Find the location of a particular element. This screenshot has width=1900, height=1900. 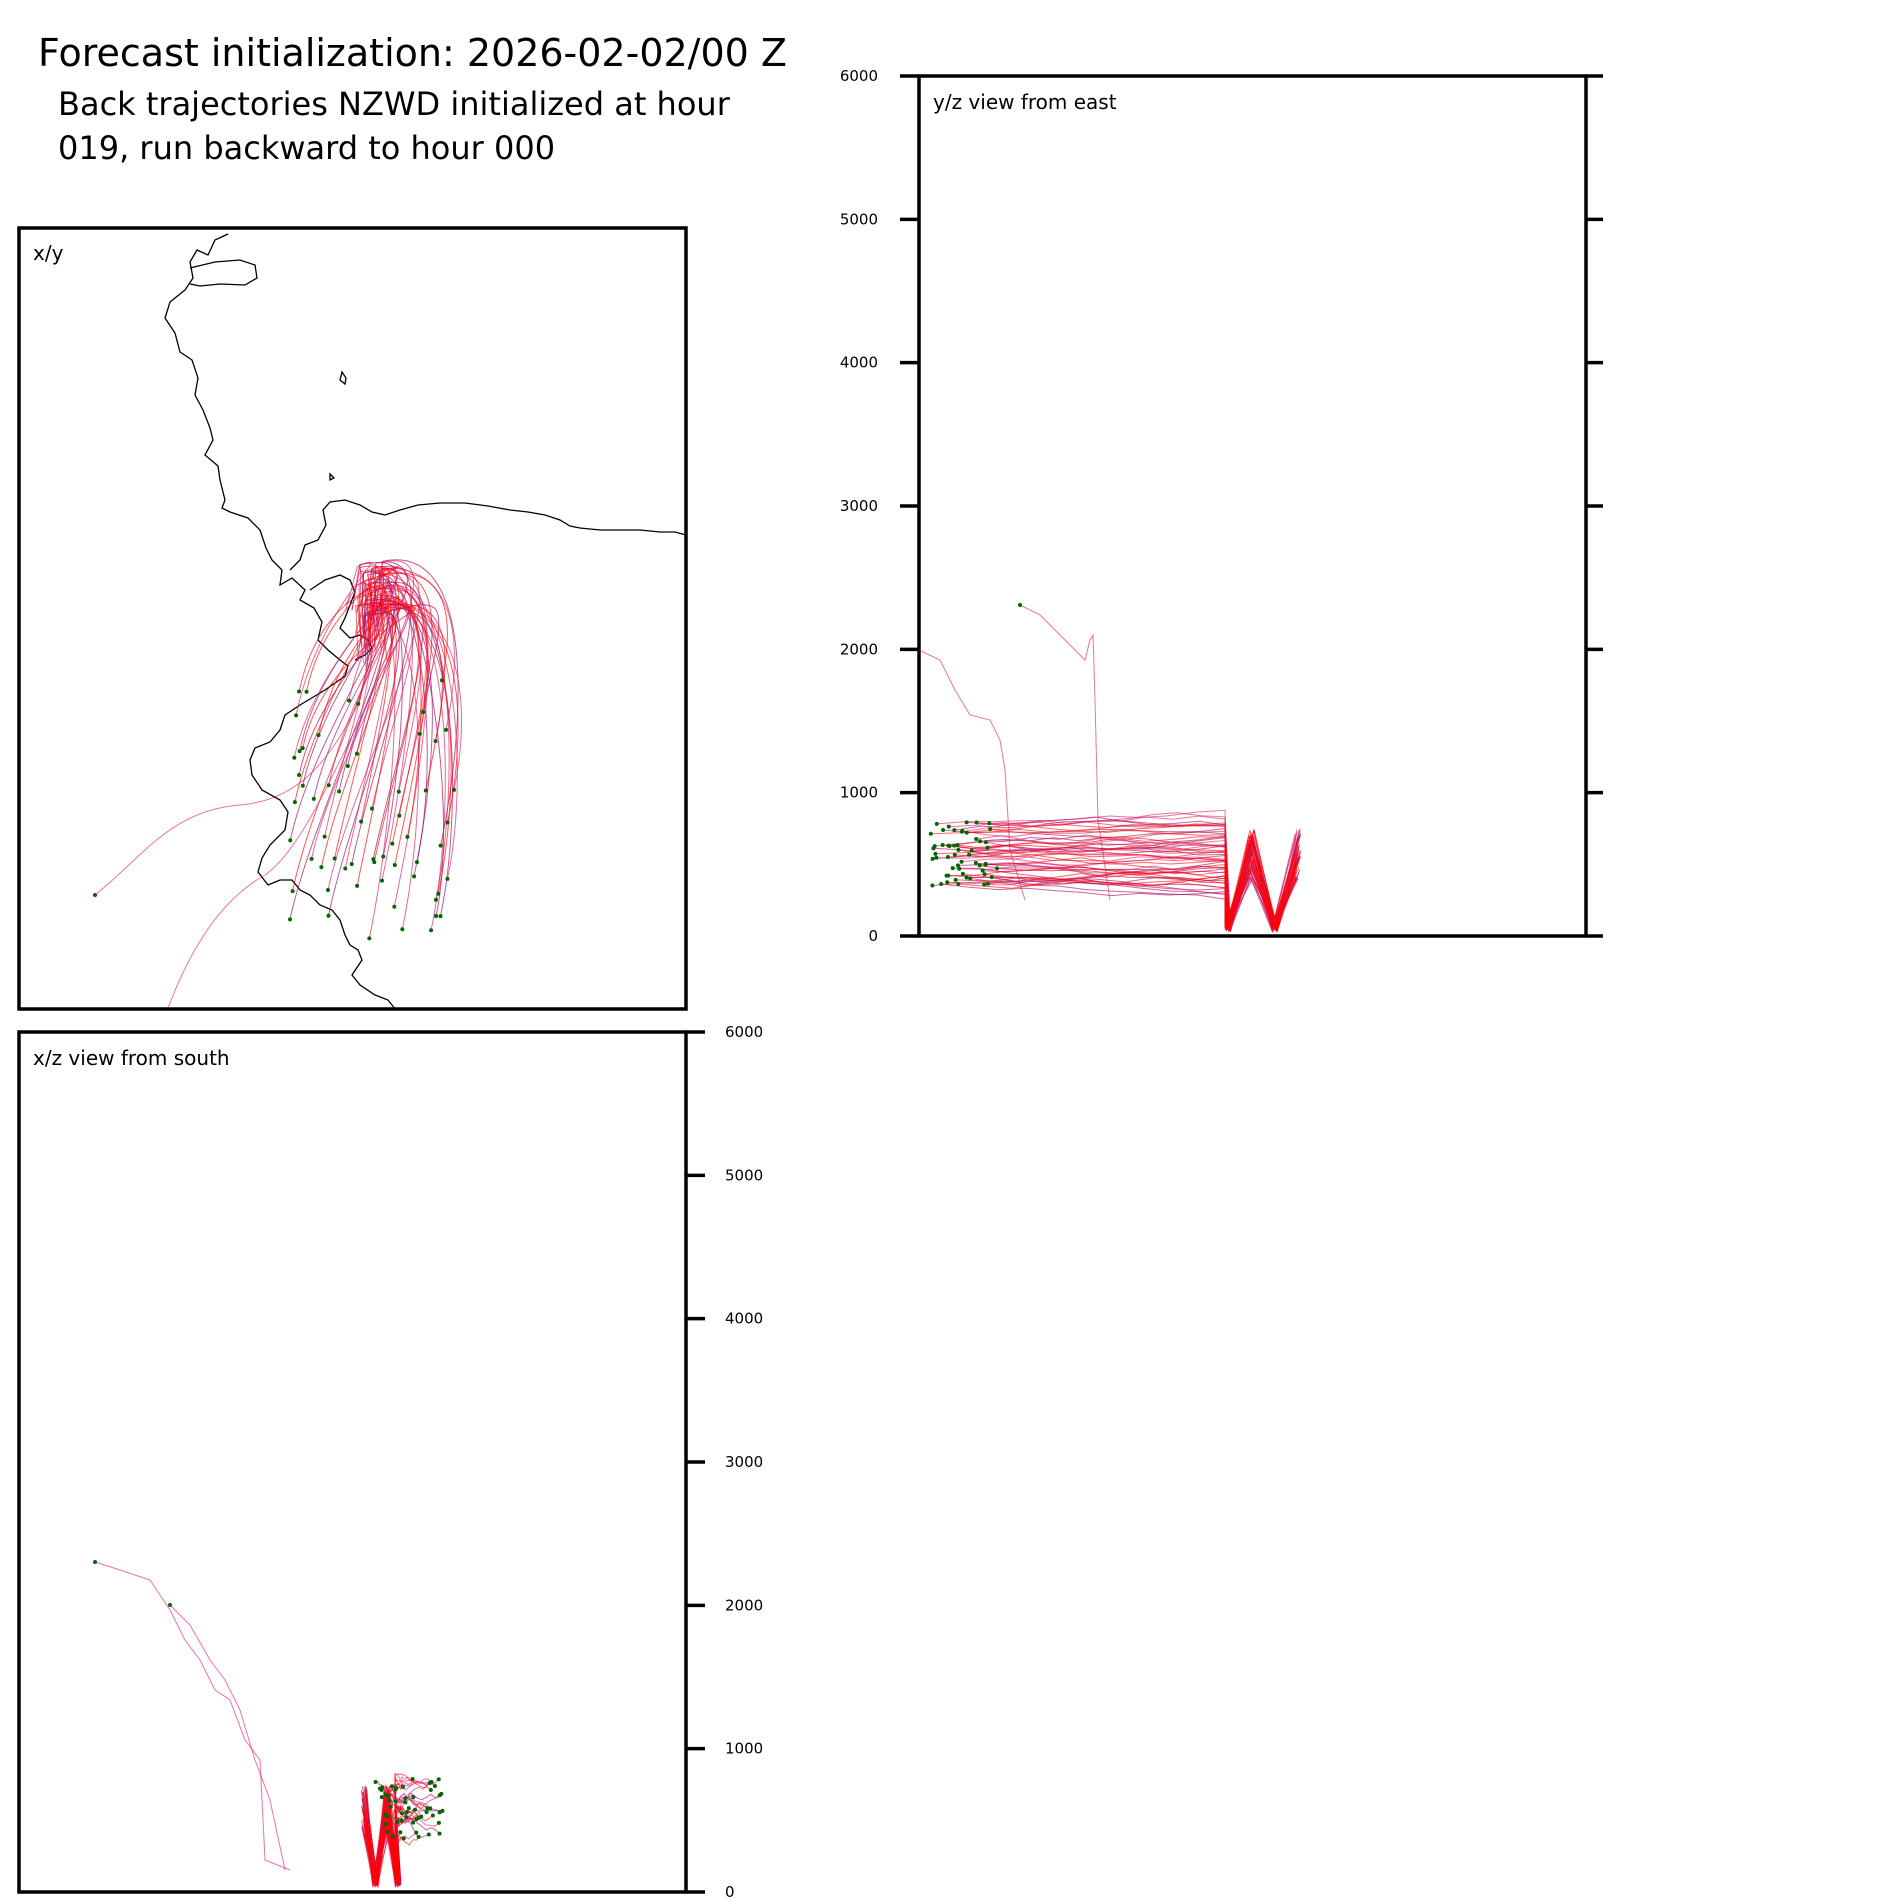

yz-tick-label: 5000 is located at coordinates (859, 219).